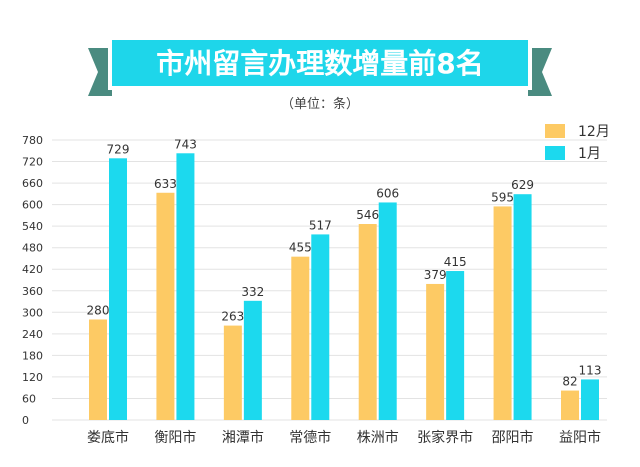 This screenshot has height=467, width=640. I want to click on y-tick-label: 240, so click(32, 334).